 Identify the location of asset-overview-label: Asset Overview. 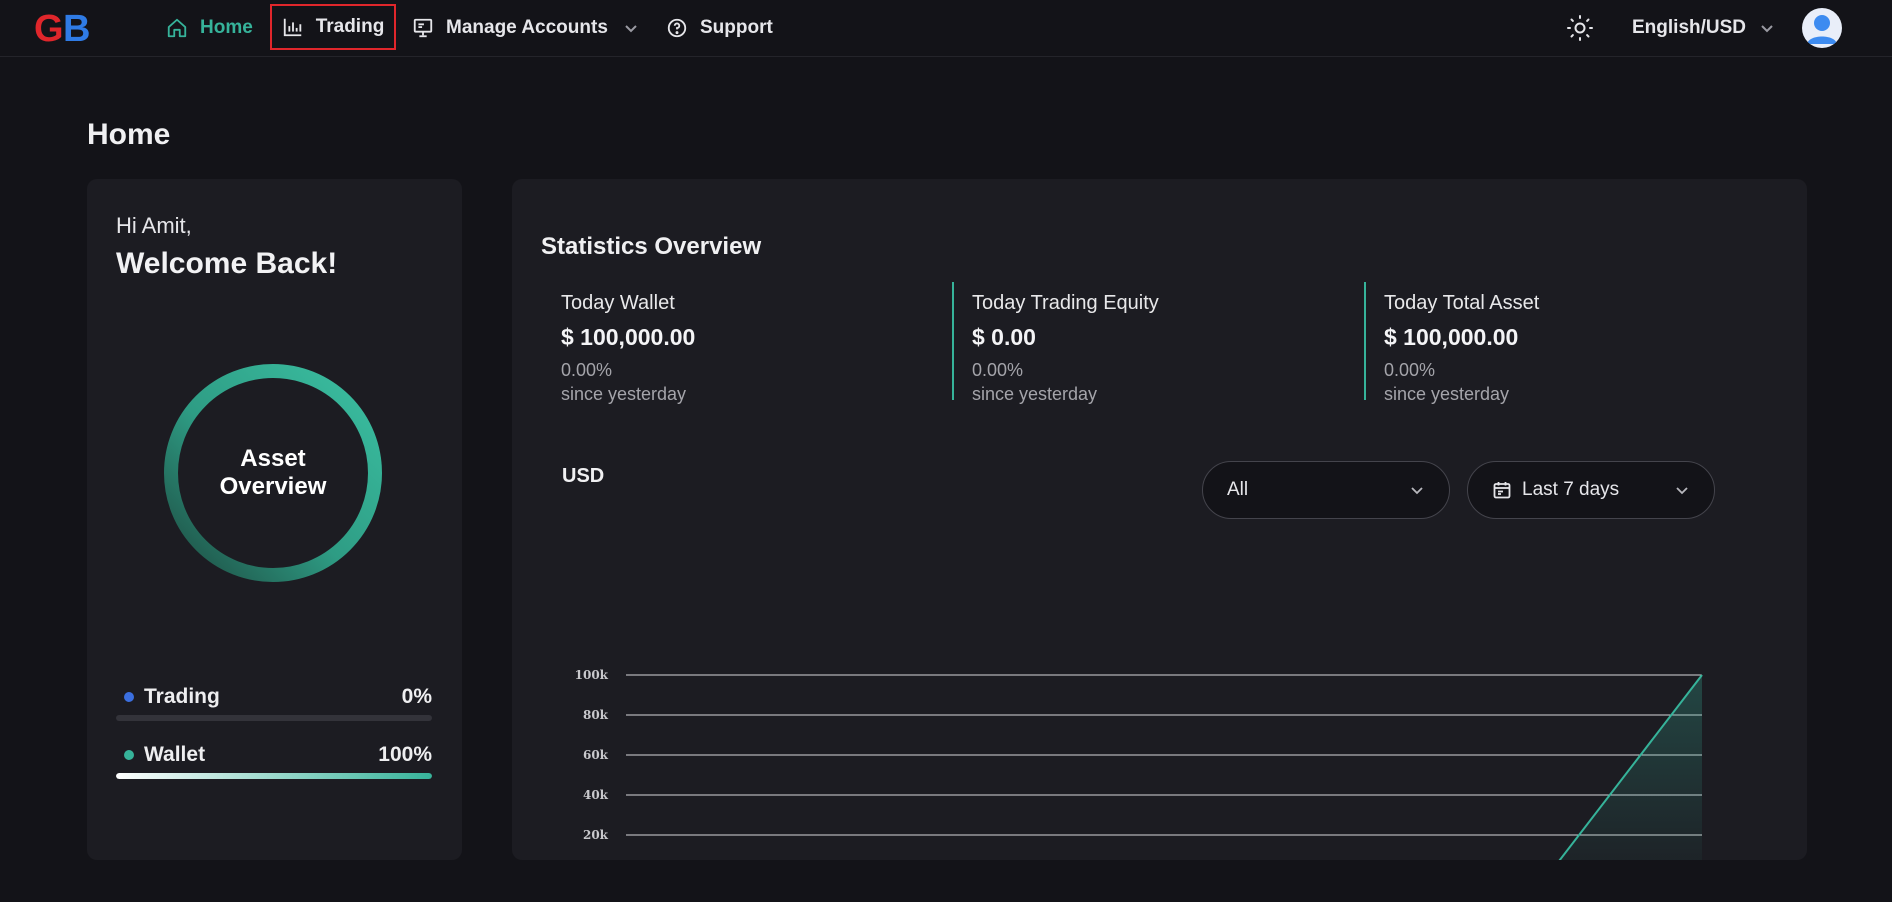
(273, 473).